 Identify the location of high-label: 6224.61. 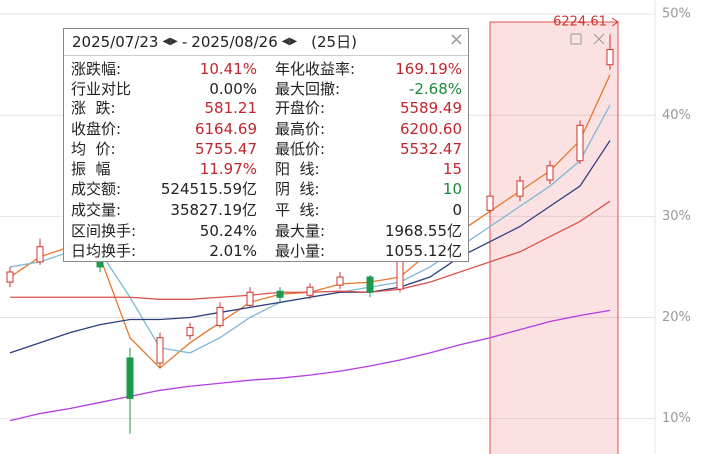
(580, 22).